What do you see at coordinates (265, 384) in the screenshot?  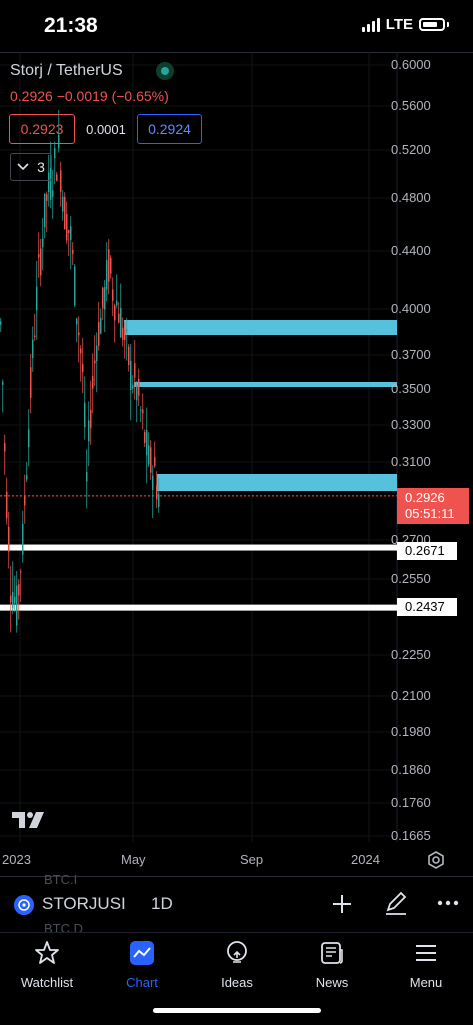 I see `resistance-zone` at bounding box center [265, 384].